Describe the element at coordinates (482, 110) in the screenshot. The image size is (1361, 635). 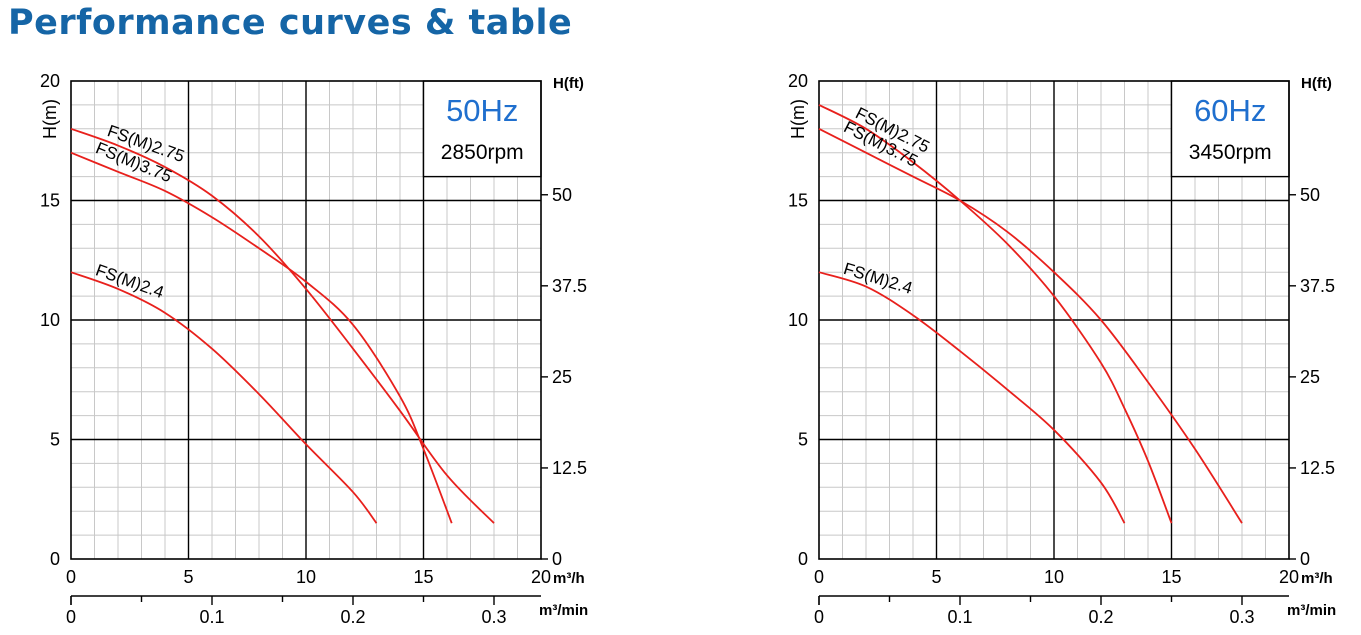
I see `frequency-label: 50Hz` at that location.